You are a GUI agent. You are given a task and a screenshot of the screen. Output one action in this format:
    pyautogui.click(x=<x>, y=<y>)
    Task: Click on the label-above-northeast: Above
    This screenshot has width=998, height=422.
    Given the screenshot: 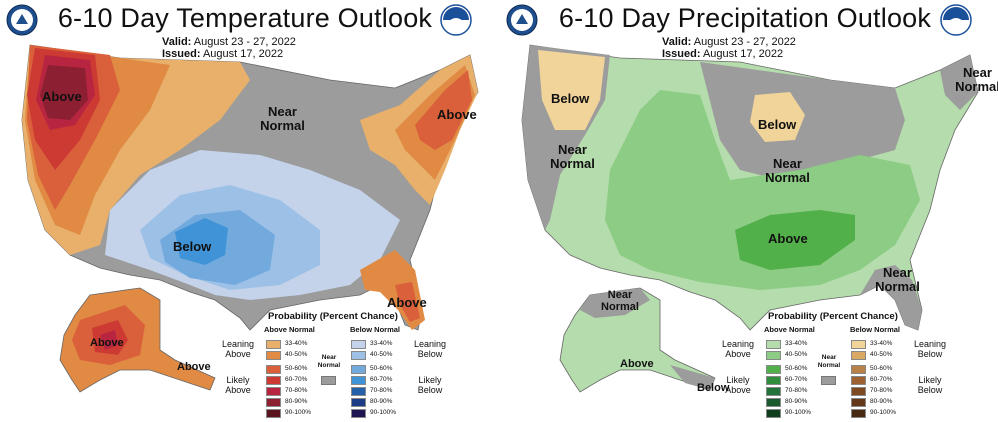 What is the action you would take?
    pyautogui.click(x=457, y=114)
    